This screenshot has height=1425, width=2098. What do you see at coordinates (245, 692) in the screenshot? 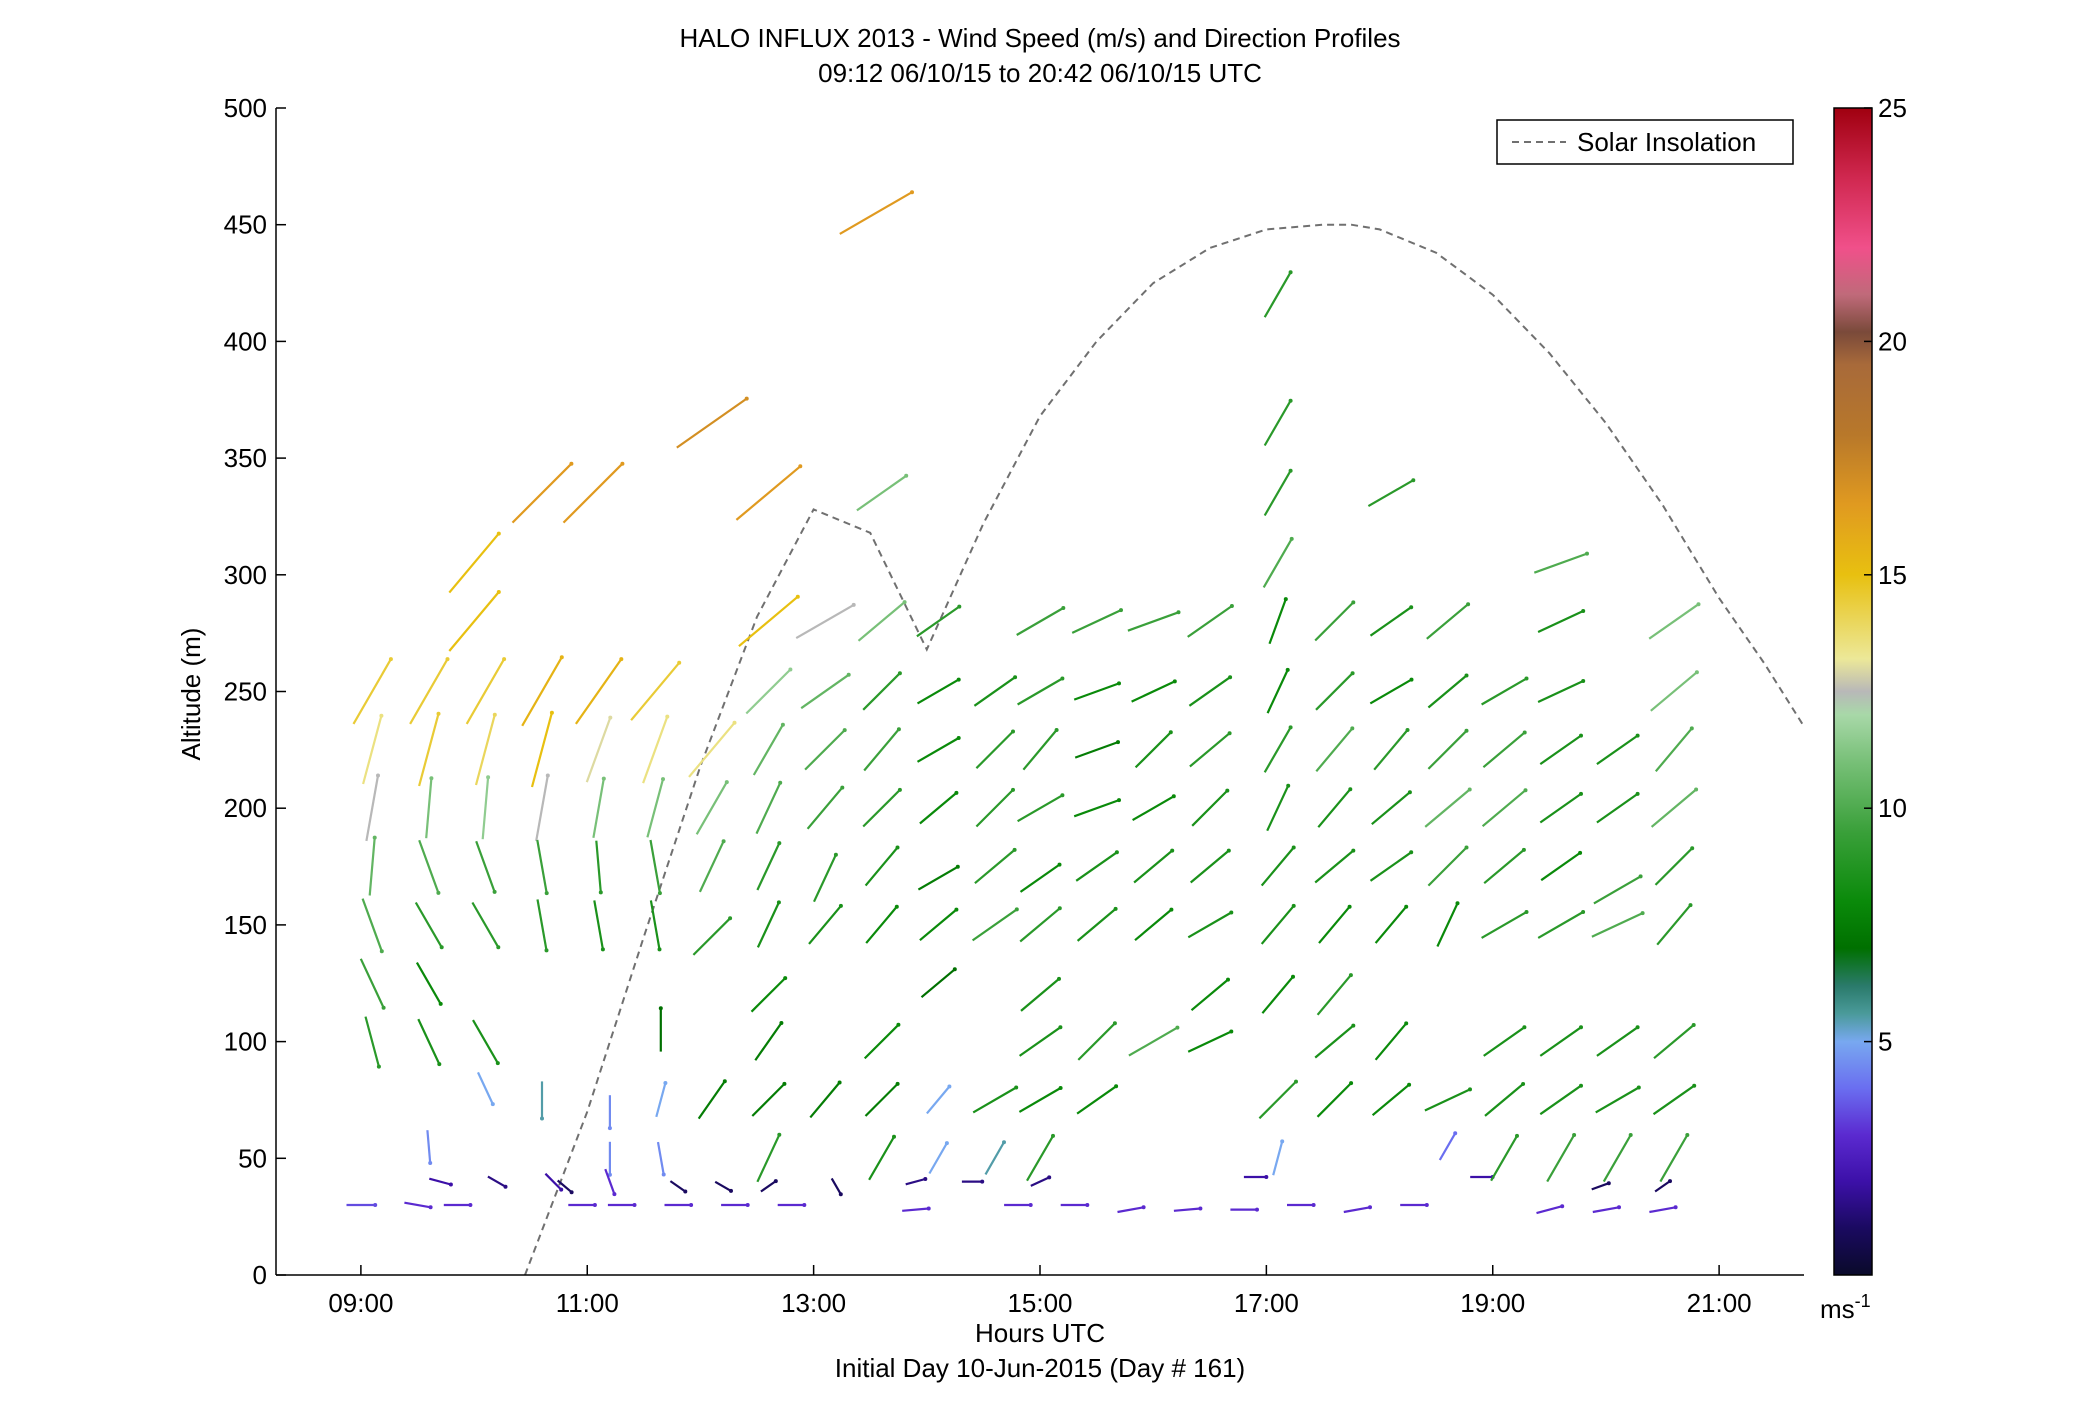
I see `y-tick-label: 250` at bounding box center [245, 692].